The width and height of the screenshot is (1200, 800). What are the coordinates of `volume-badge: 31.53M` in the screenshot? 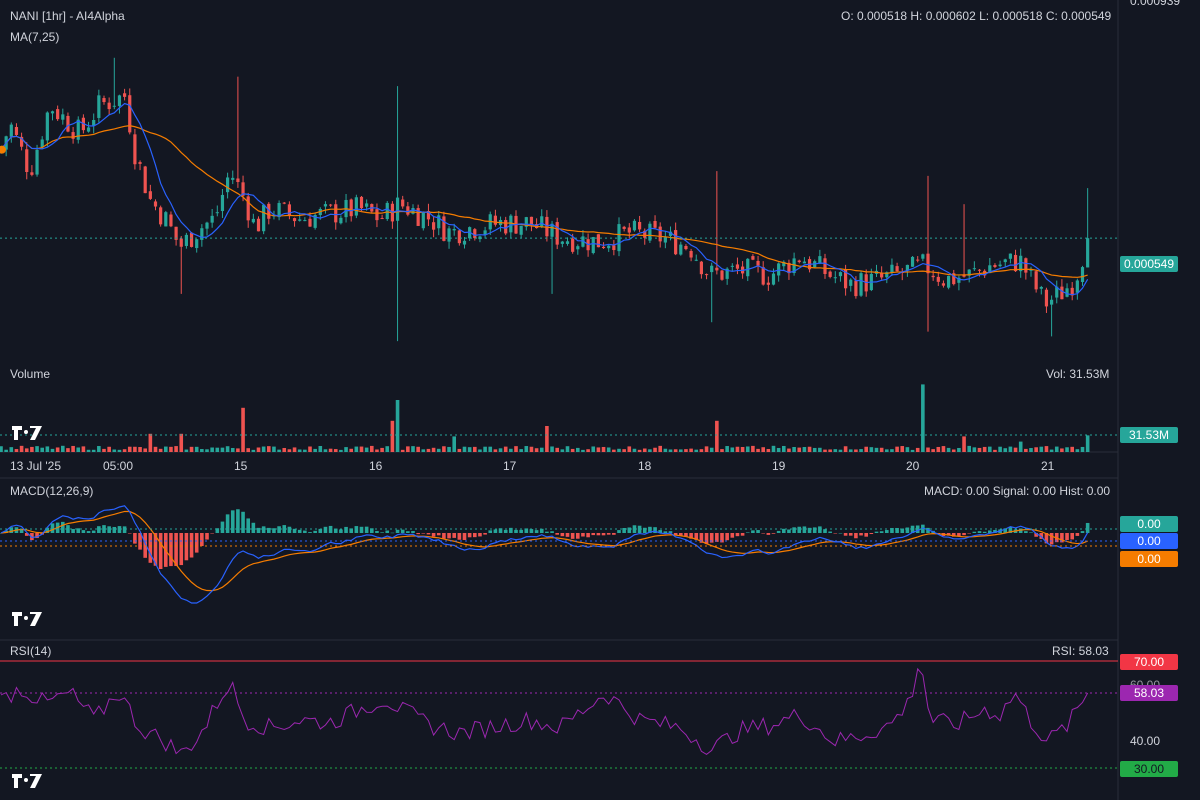 It's located at (1149, 435).